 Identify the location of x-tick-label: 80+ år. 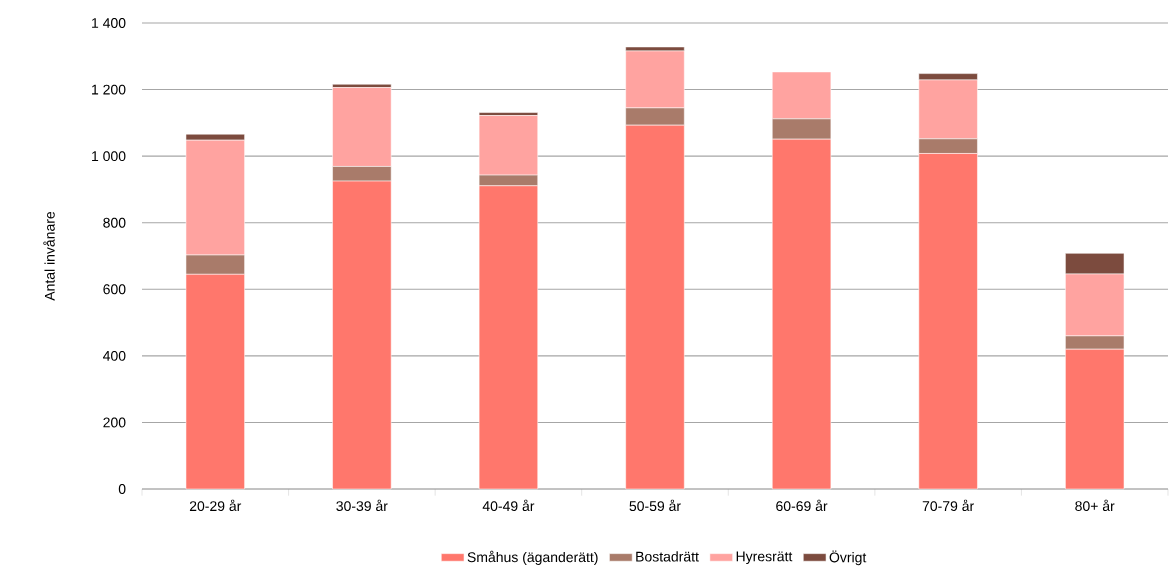
(1095, 505).